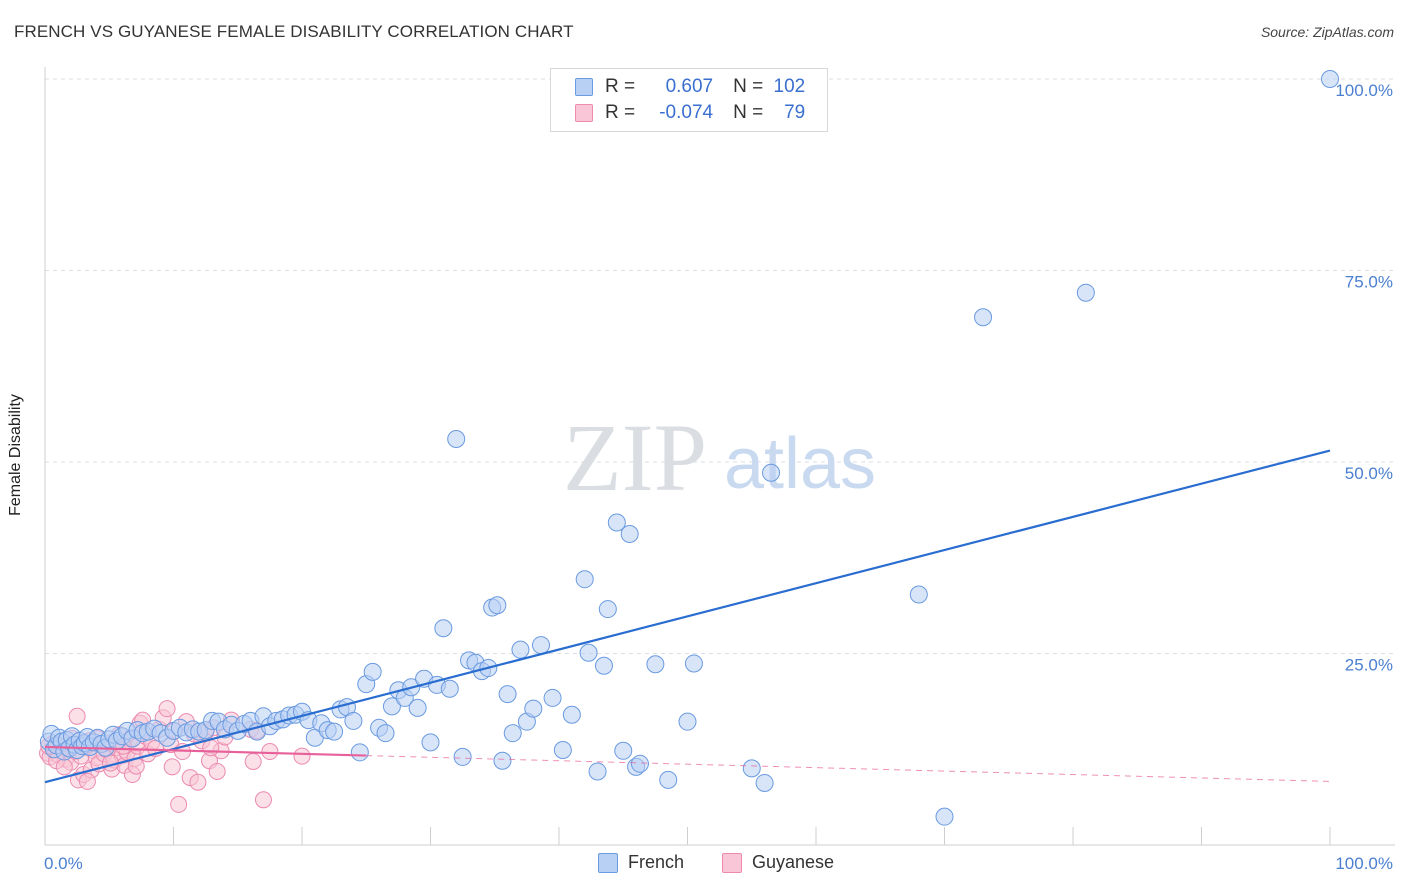  I want to click on guyanese-trend-line, so click(205, 751).